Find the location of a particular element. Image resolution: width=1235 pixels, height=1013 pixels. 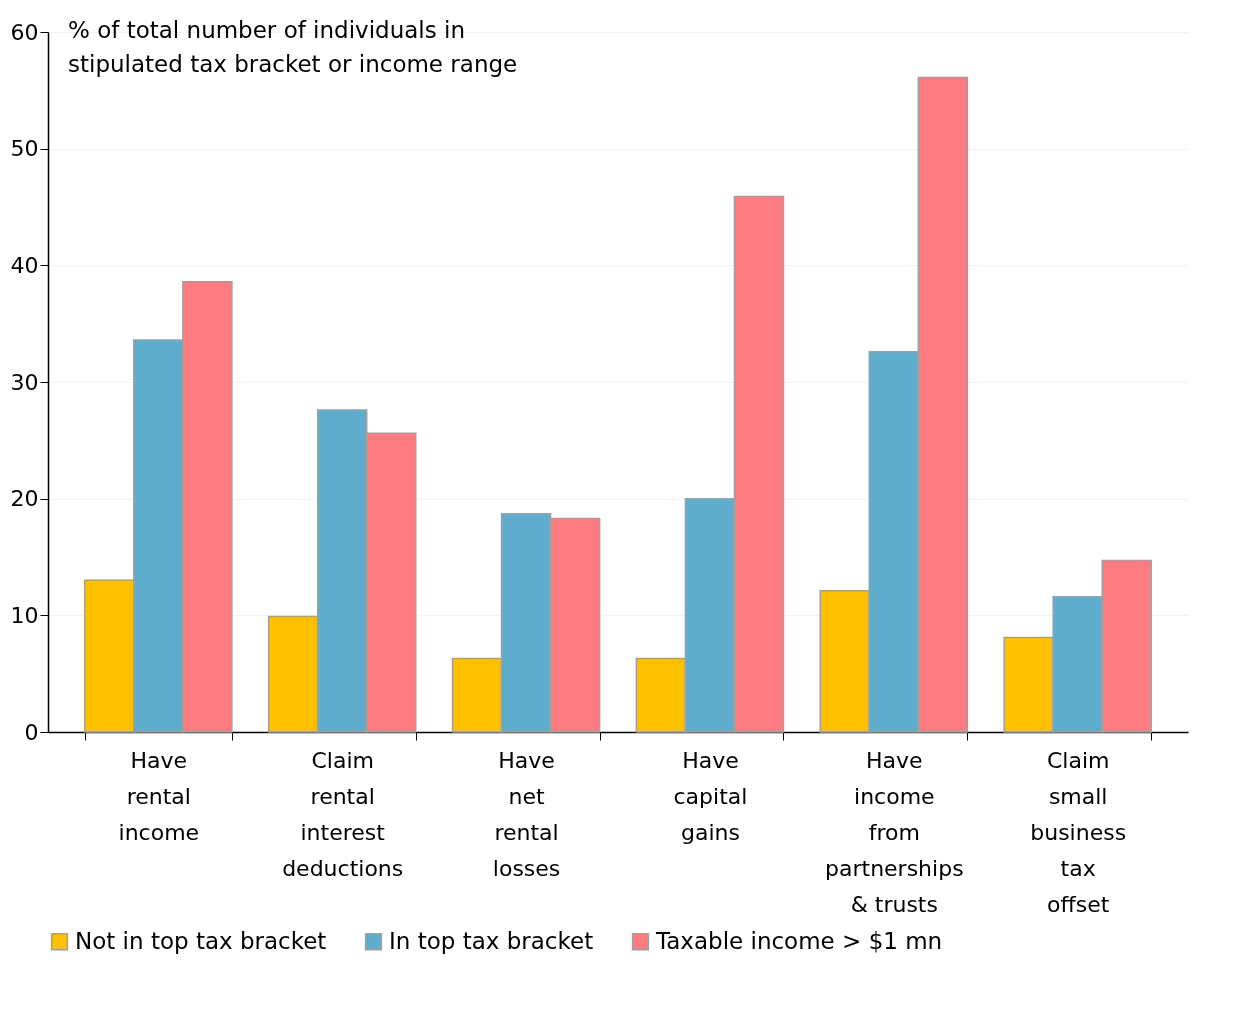

y-tick-label: 30 is located at coordinates (24, 382).